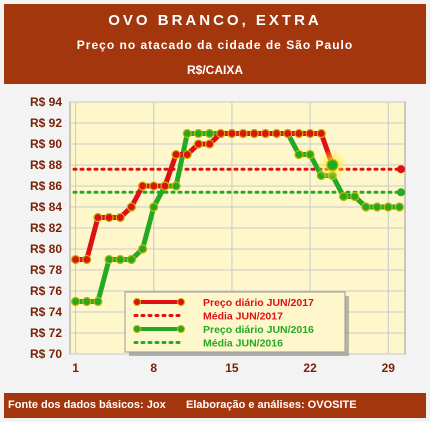 This screenshot has height=422, width=430. What do you see at coordinates (46, 144) in the screenshot?
I see `y-tick-label: R$ 90` at bounding box center [46, 144].